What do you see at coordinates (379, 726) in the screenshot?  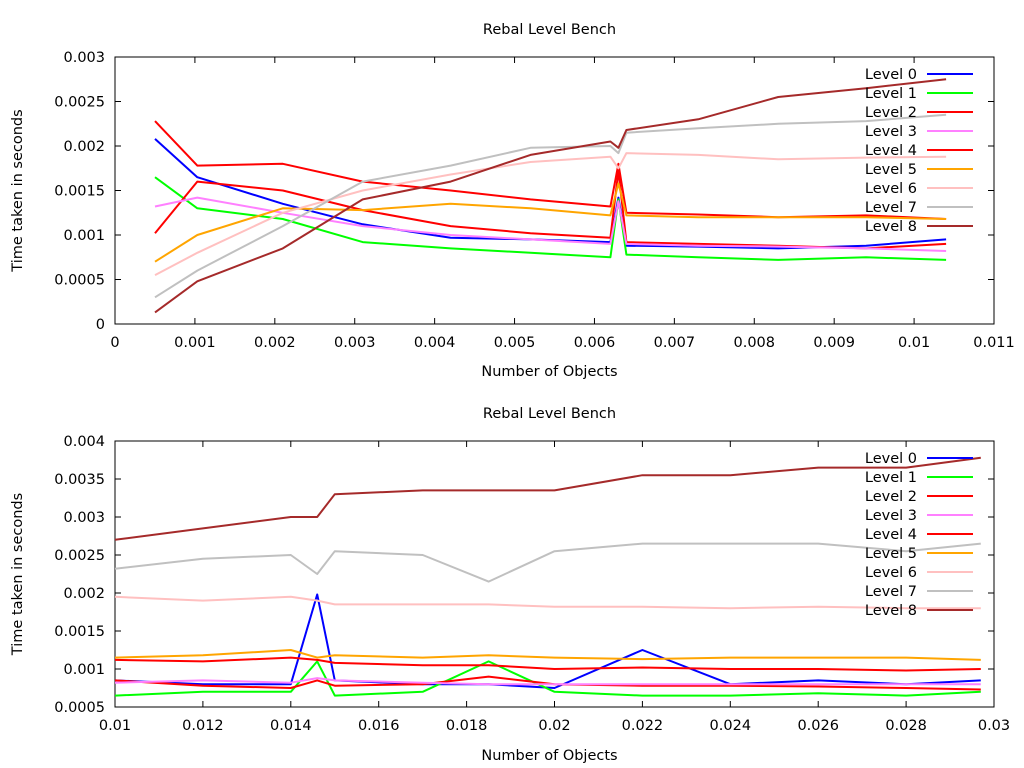 I see `x-tick-label: 0.016` at bounding box center [379, 726].